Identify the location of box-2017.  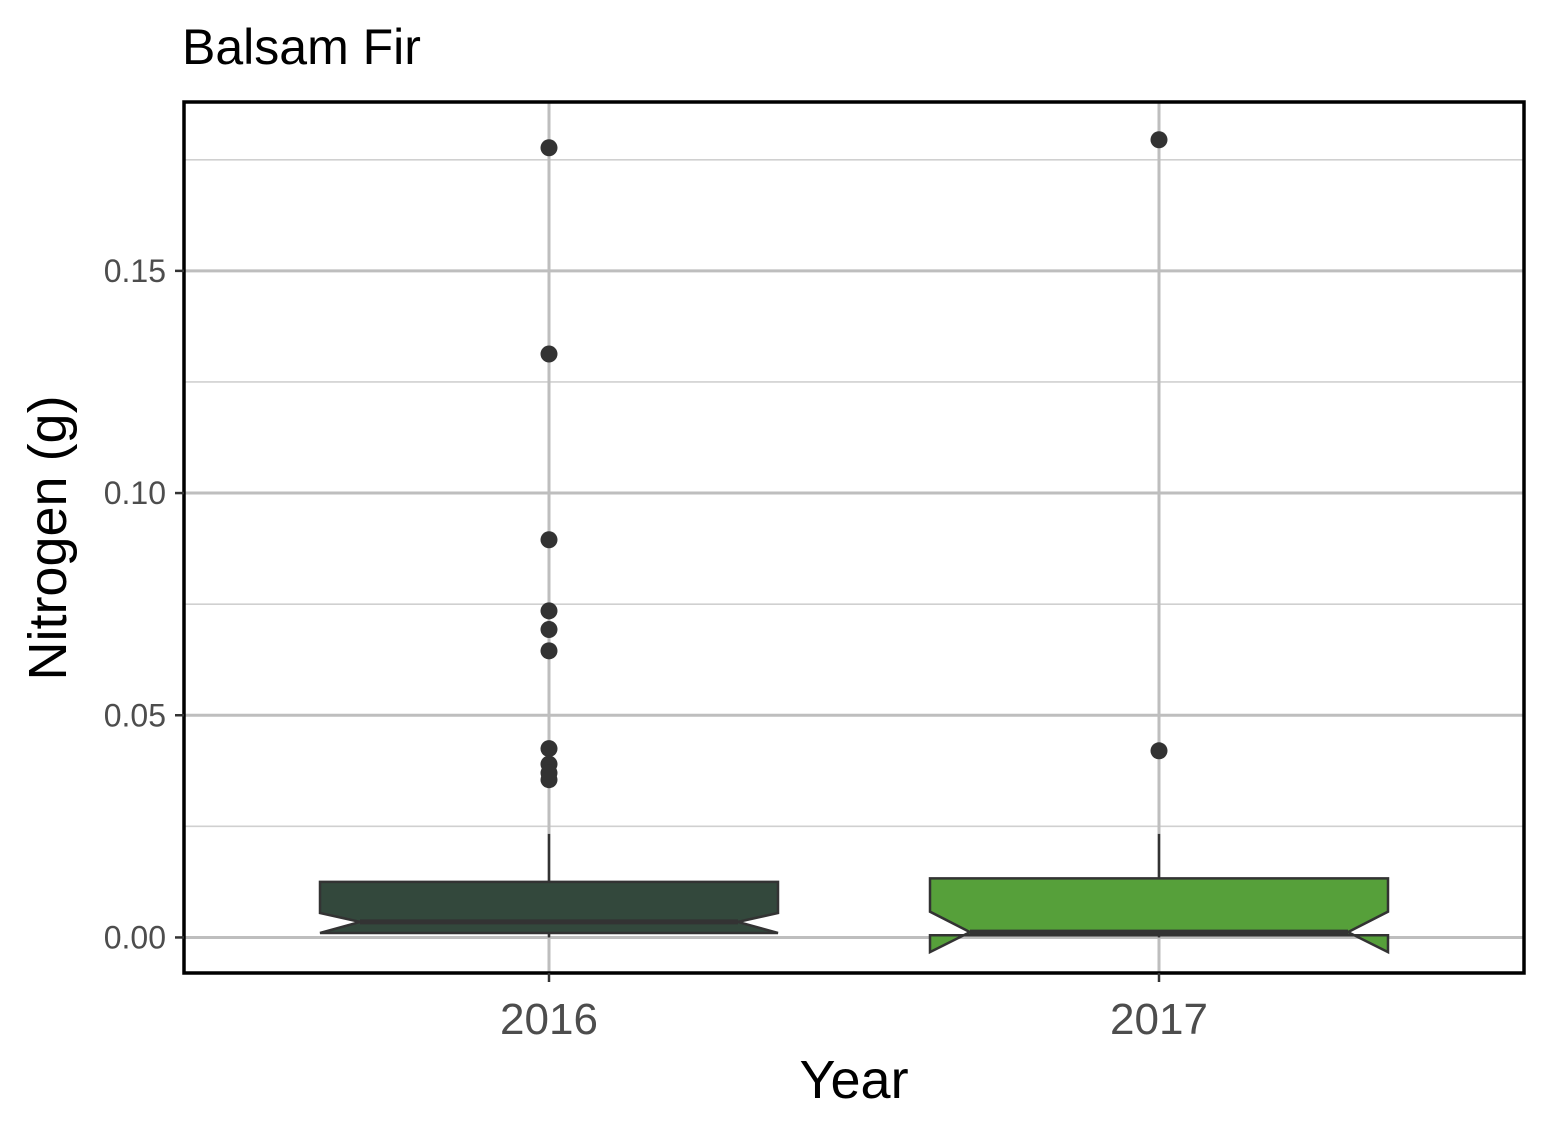
(1159, 894).